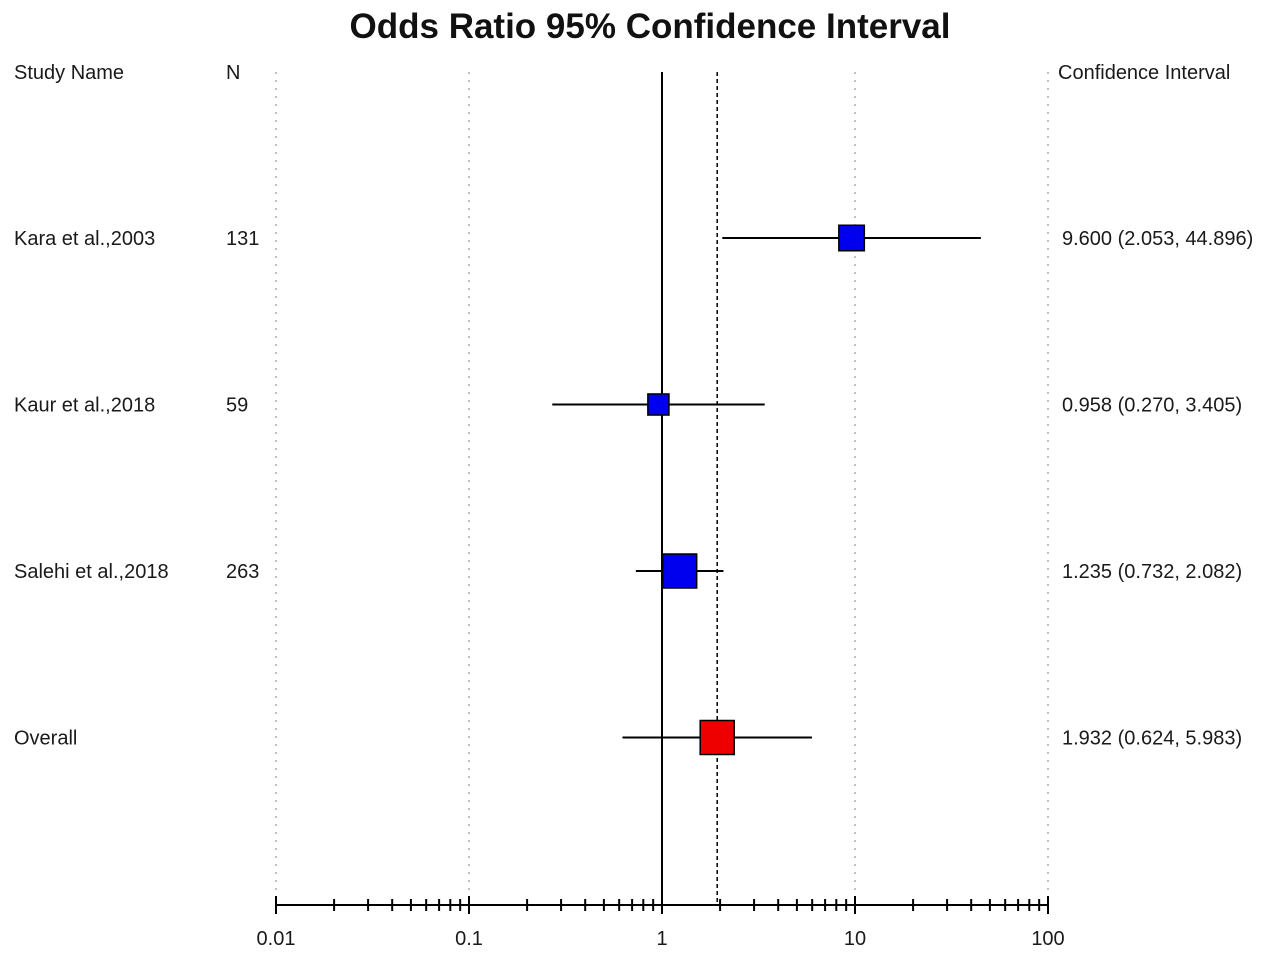 Image resolution: width=1280 pixels, height=961 pixels. What do you see at coordinates (91, 572) in the screenshot?
I see `study-name-label: Salehi et al.,2018` at bounding box center [91, 572].